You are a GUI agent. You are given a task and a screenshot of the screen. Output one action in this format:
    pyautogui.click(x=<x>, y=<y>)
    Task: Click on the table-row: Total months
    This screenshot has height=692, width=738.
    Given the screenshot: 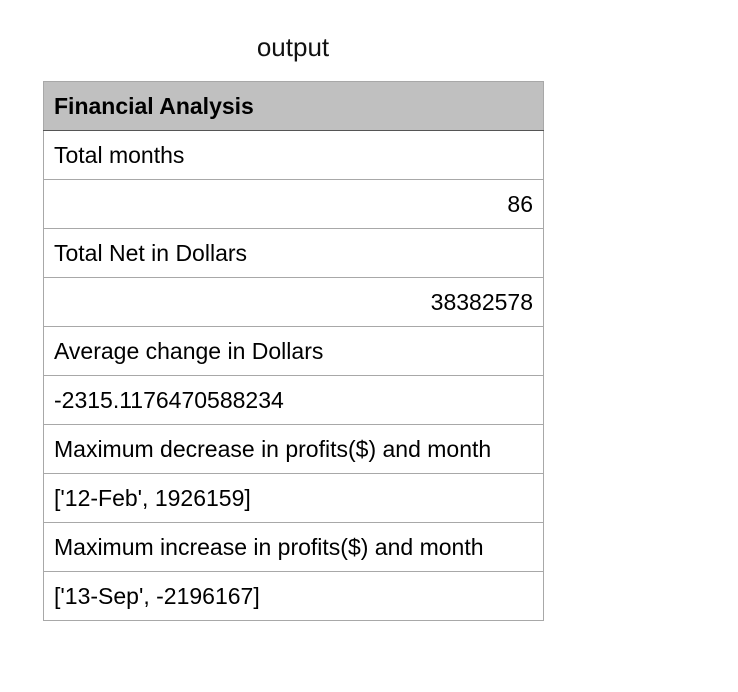 What is the action you would take?
    pyautogui.click(x=293, y=155)
    